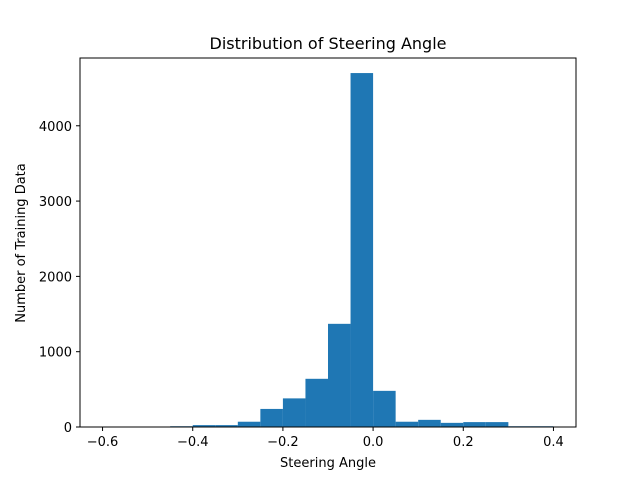 Image resolution: width=640 pixels, height=480 pixels. I want to click on x-tick-label: 0.2, so click(463, 442).